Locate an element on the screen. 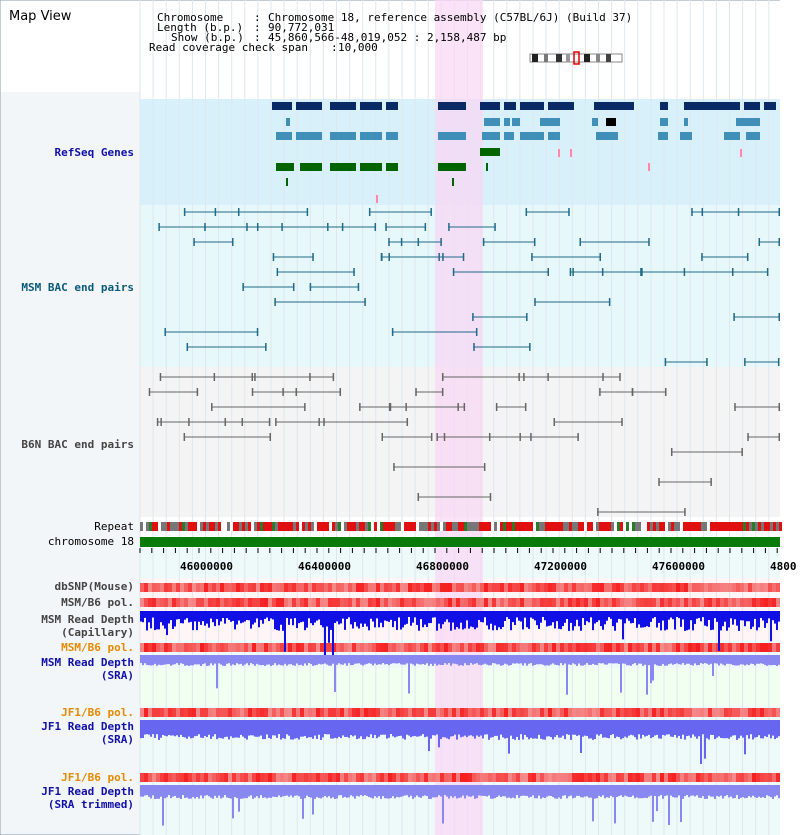 This screenshot has width=800, height=835. map-view-title: Map View is located at coordinates (40, 16).